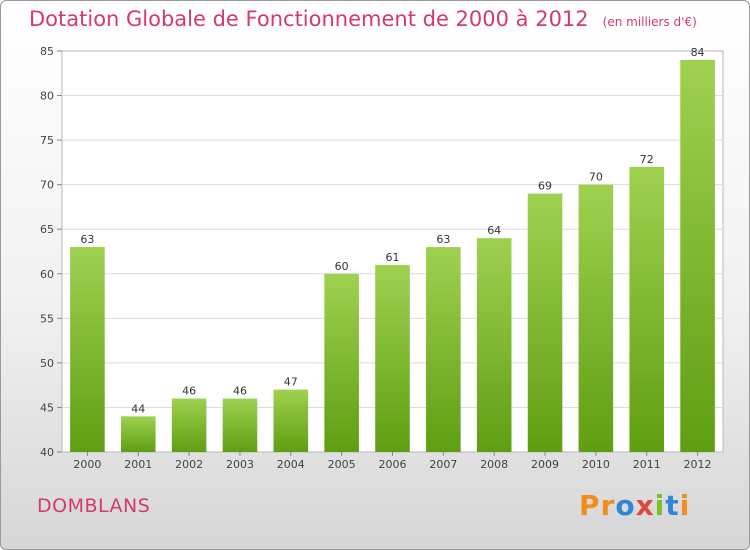 The width and height of the screenshot is (750, 550). What do you see at coordinates (87, 239) in the screenshot?
I see `value-label-2000: 63` at bounding box center [87, 239].